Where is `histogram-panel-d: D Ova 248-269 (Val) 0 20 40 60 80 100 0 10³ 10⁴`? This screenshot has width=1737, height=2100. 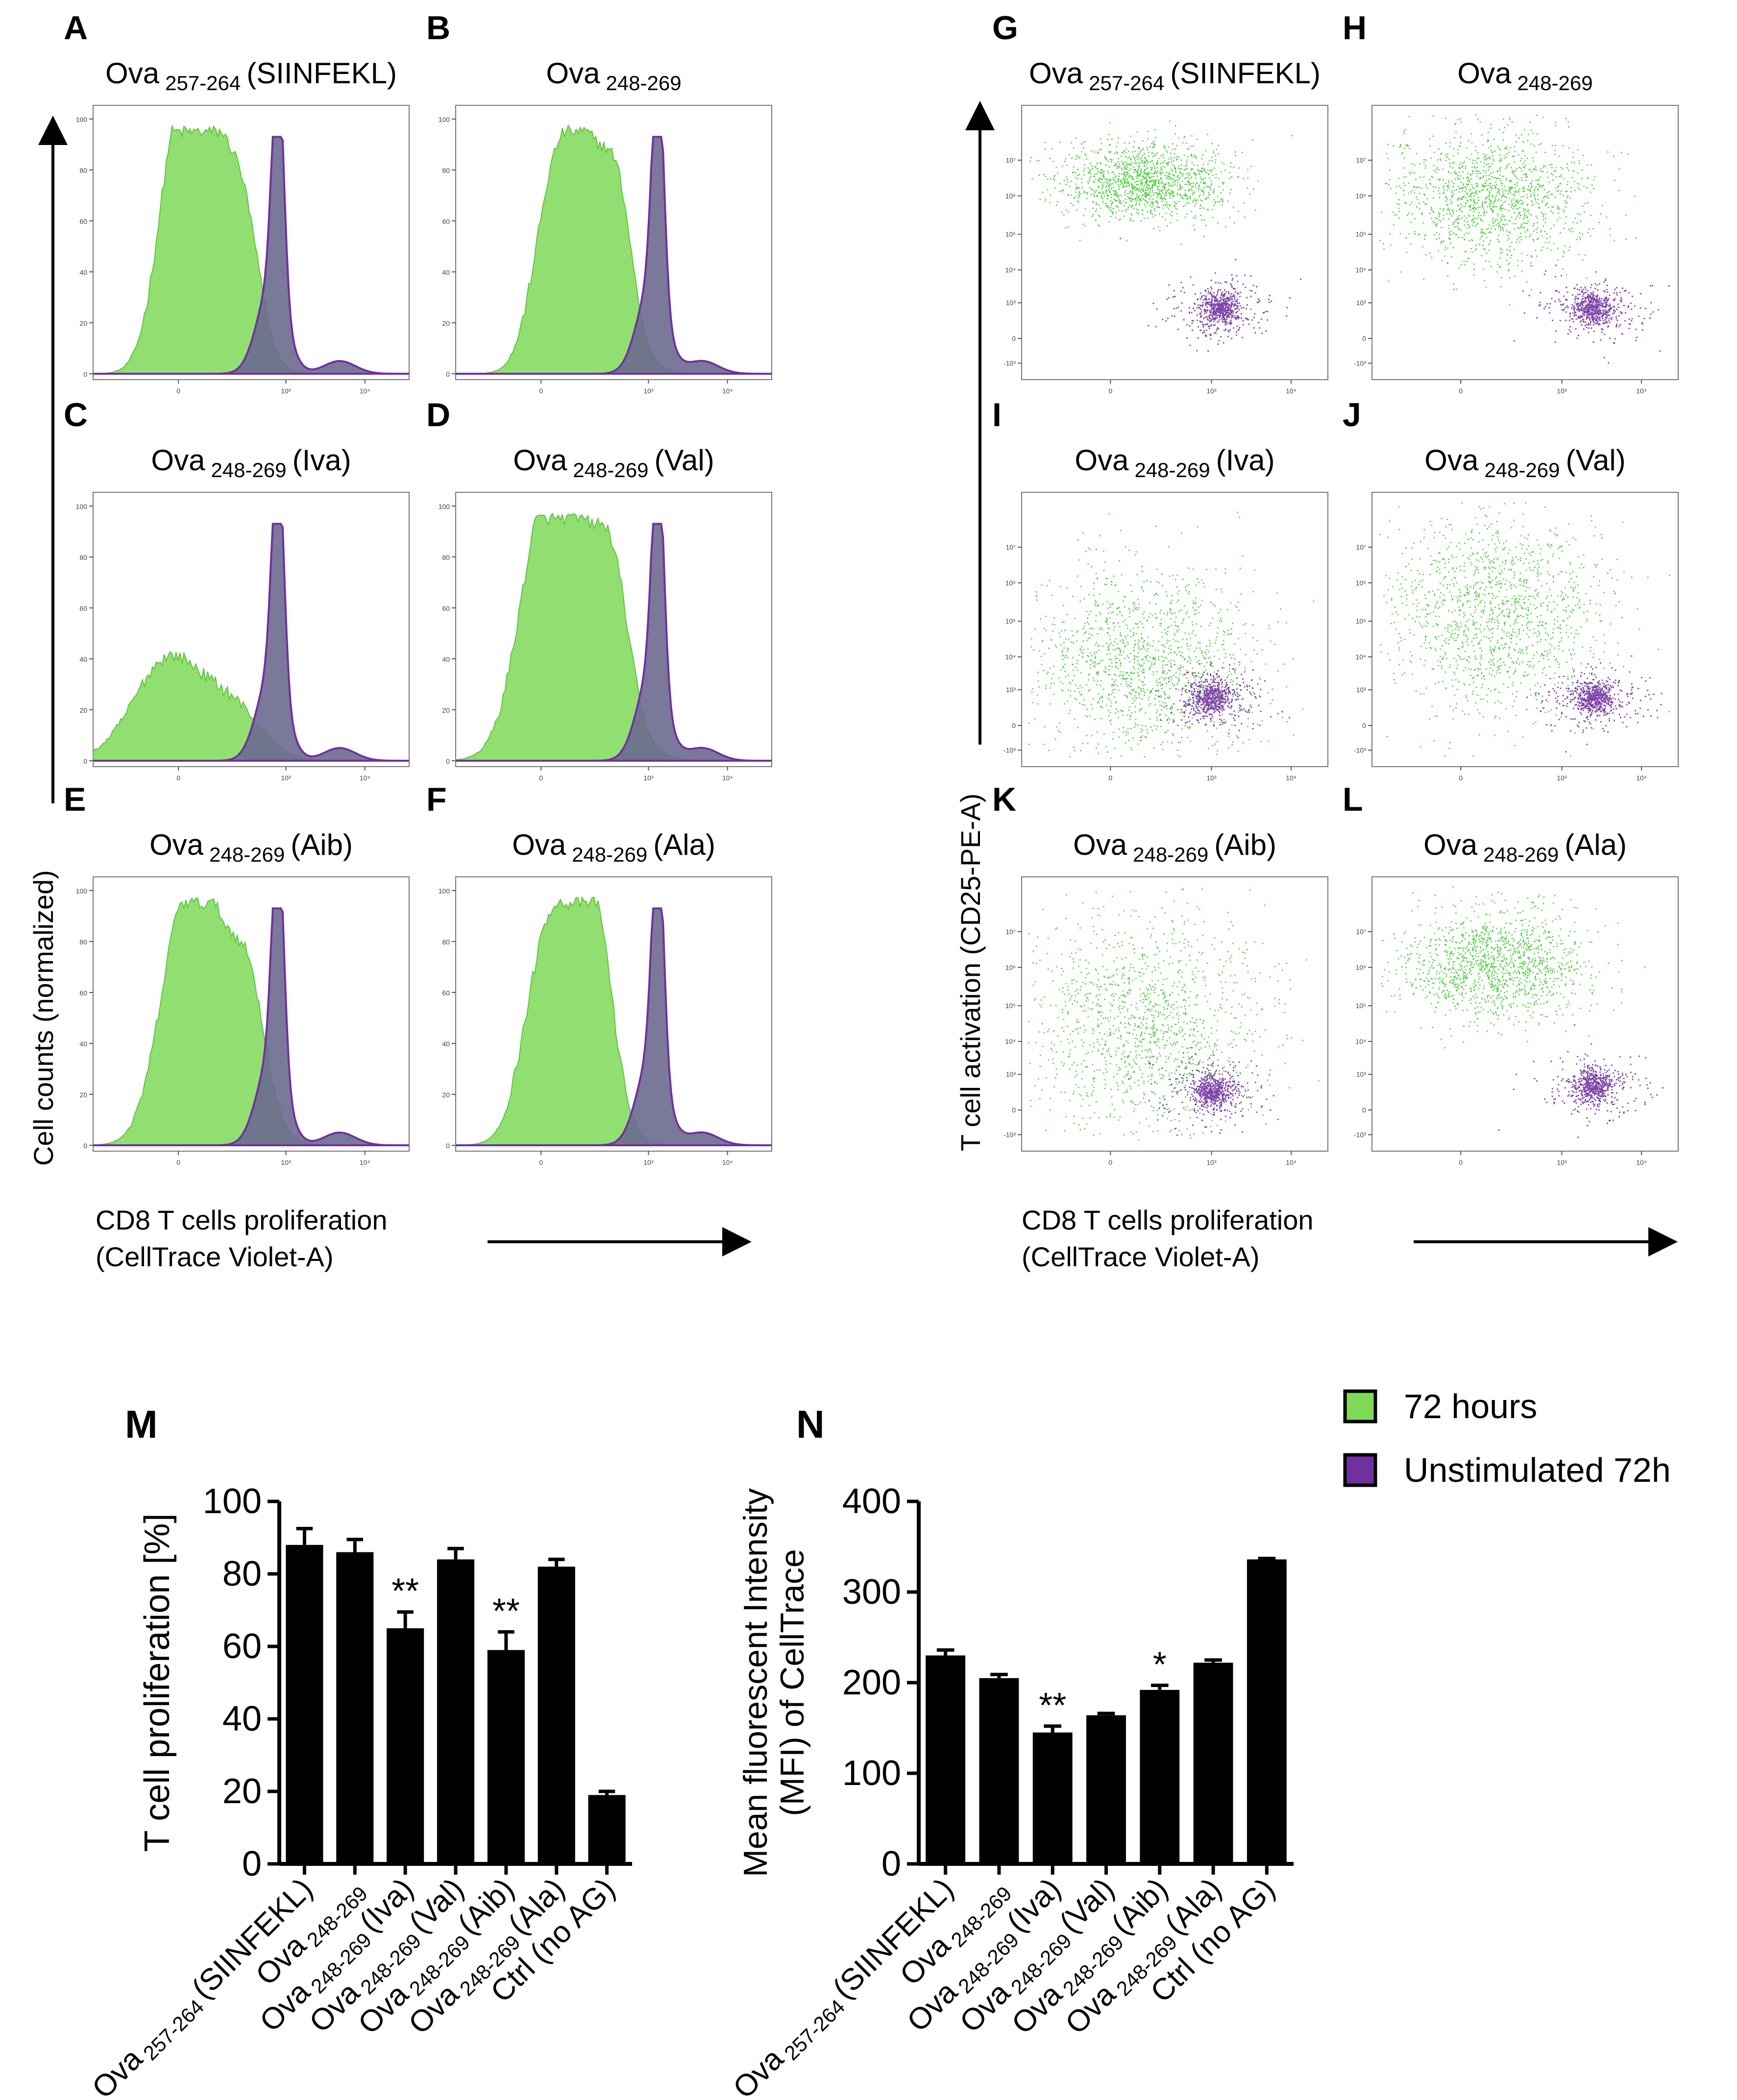 histogram-panel-d: D Ova 248-269 (Val) 0 20 40 60 80 100 0 10³ 10⁴ is located at coordinates (599, 589).